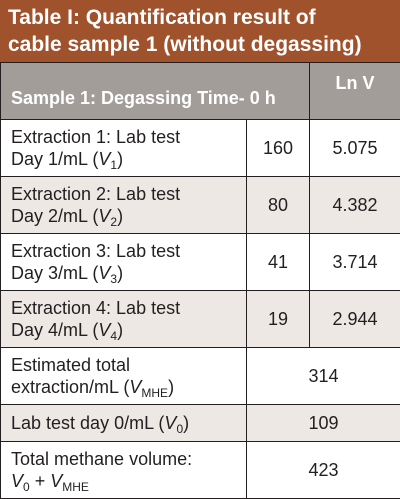 The height and width of the screenshot is (499, 400). Describe the element at coordinates (355, 205) in the screenshot. I see `row-ln: 4.382` at that location.